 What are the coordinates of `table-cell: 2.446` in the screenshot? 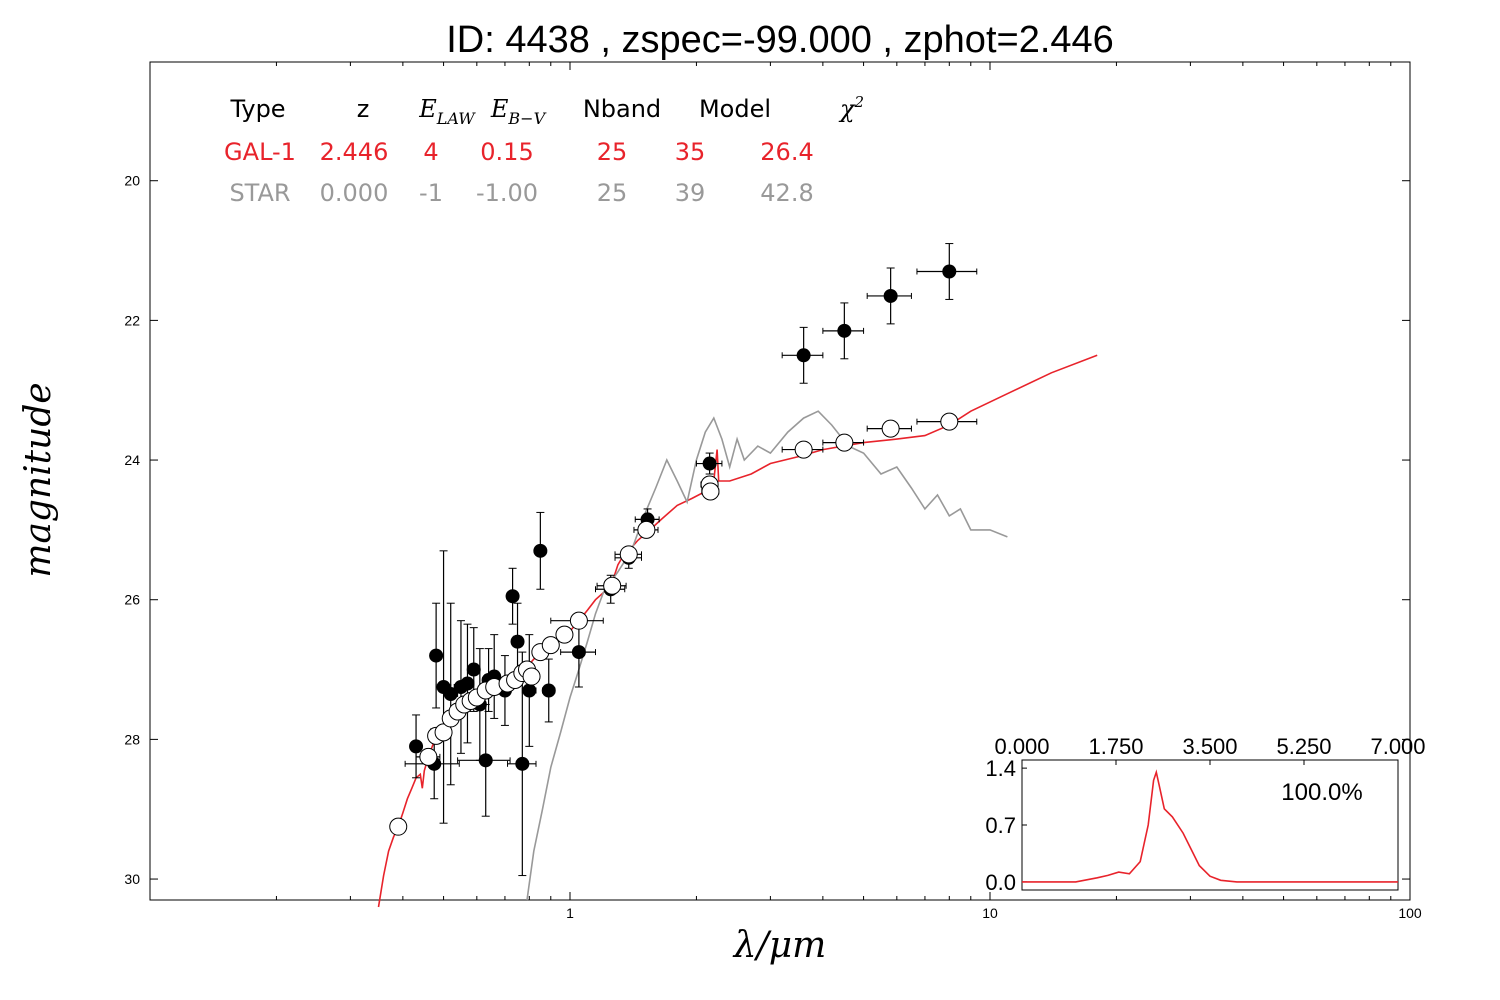 It's located at (354, 152).